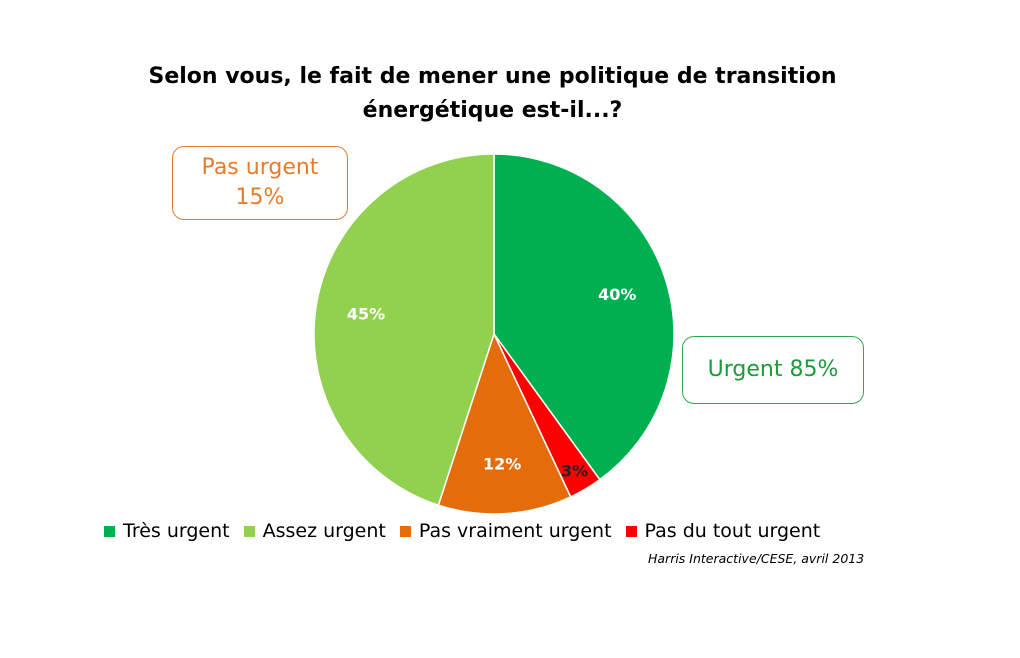 This screenshot has width=1020, height=658. I want to click on legend-swatch-pas-du-tout-urgent, so click(631, 531).